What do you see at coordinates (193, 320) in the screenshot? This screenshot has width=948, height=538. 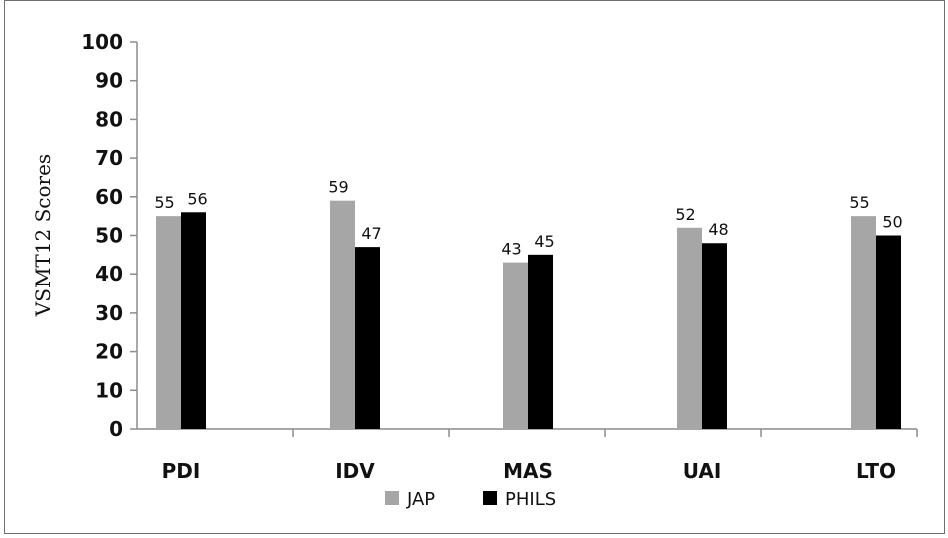 I see `bar-phils-pdi` at bounding box center [193, 320].